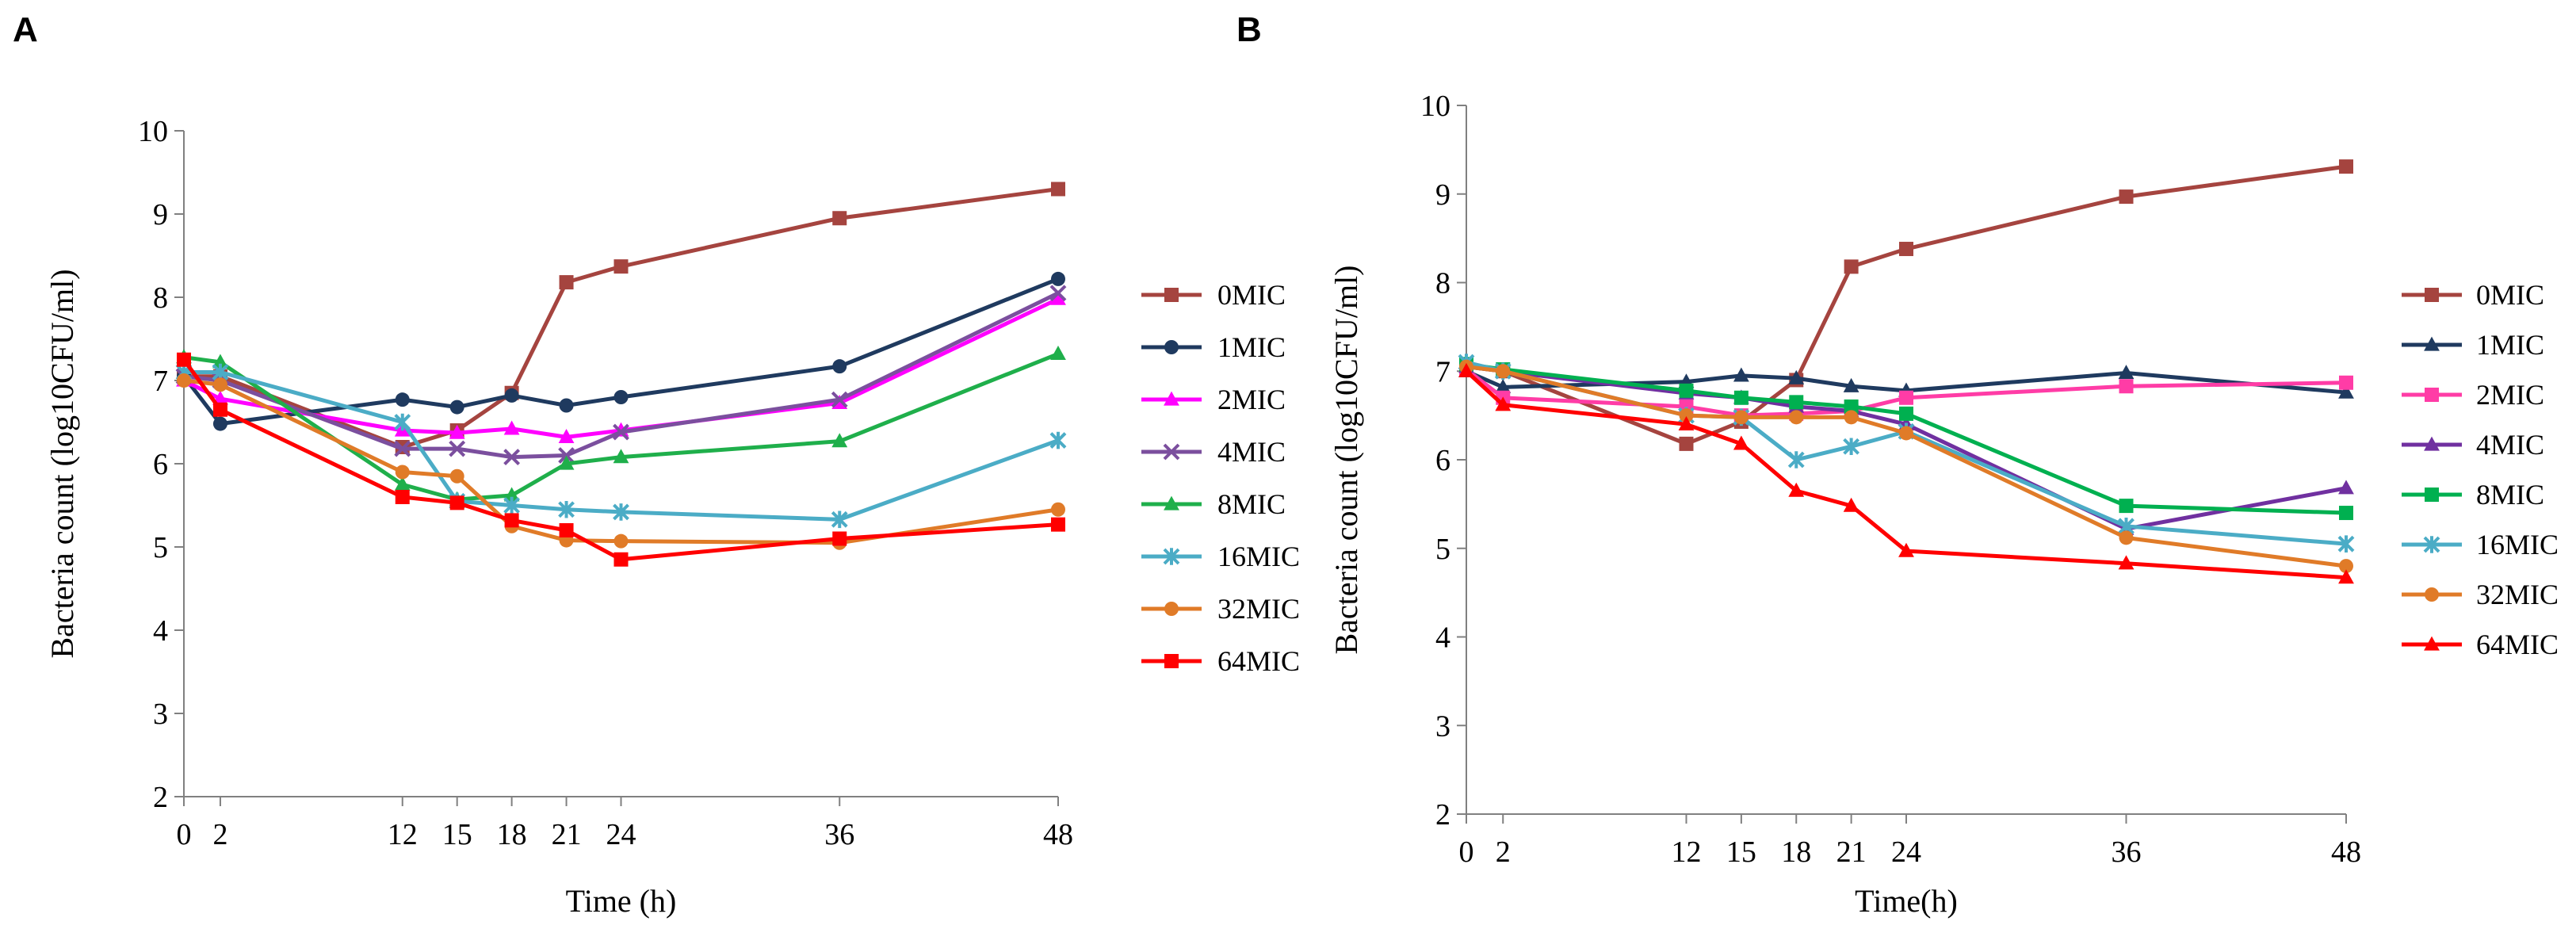 Image resolution: width=2576 pixels, height=933 pixels. What do you see at coordinates (621, 901) in the screenshot?
I see `x-axis-title: Time (h)` at bounding box center [621, 901].